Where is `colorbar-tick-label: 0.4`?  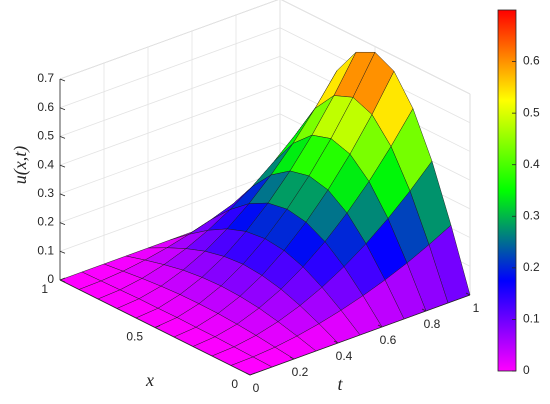 colorbar-tick-label: 0.4 is located at coordinates (531, 164).